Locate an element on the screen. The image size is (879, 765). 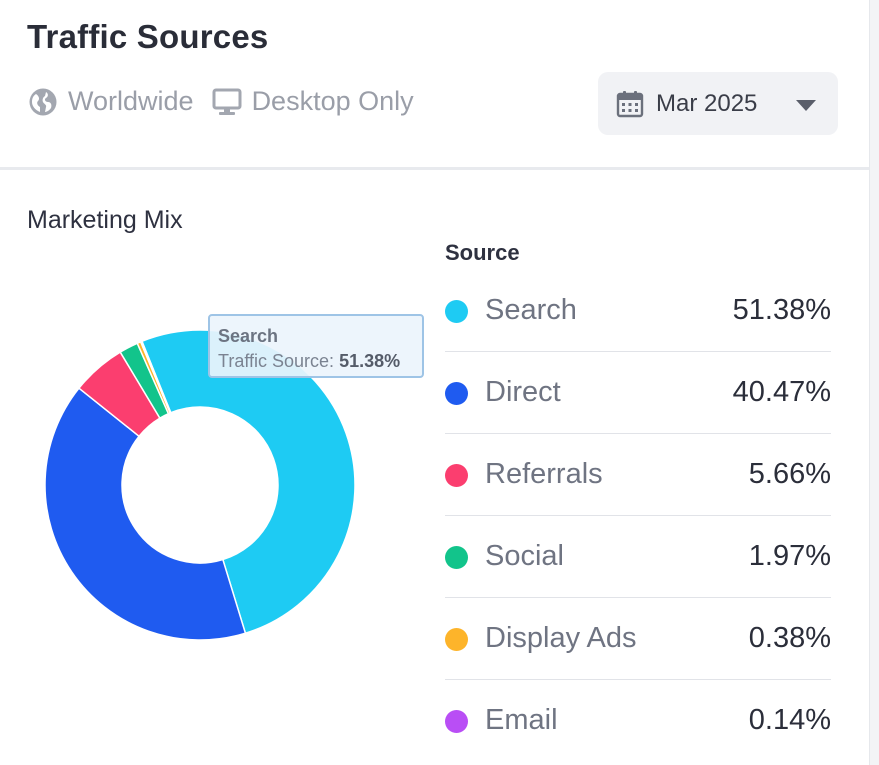
chevron-down-icon is located at coordinates (806, 105).